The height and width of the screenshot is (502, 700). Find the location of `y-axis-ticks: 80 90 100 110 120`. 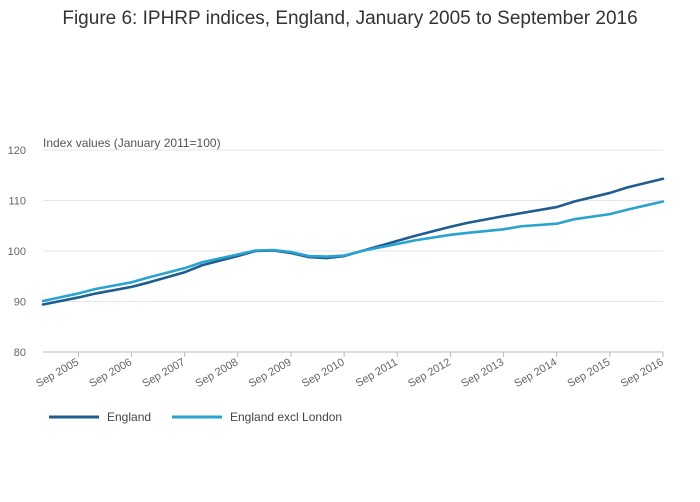

y-axis-ticks: 80 90 100 110 120 is located at coordinates (17, 252).